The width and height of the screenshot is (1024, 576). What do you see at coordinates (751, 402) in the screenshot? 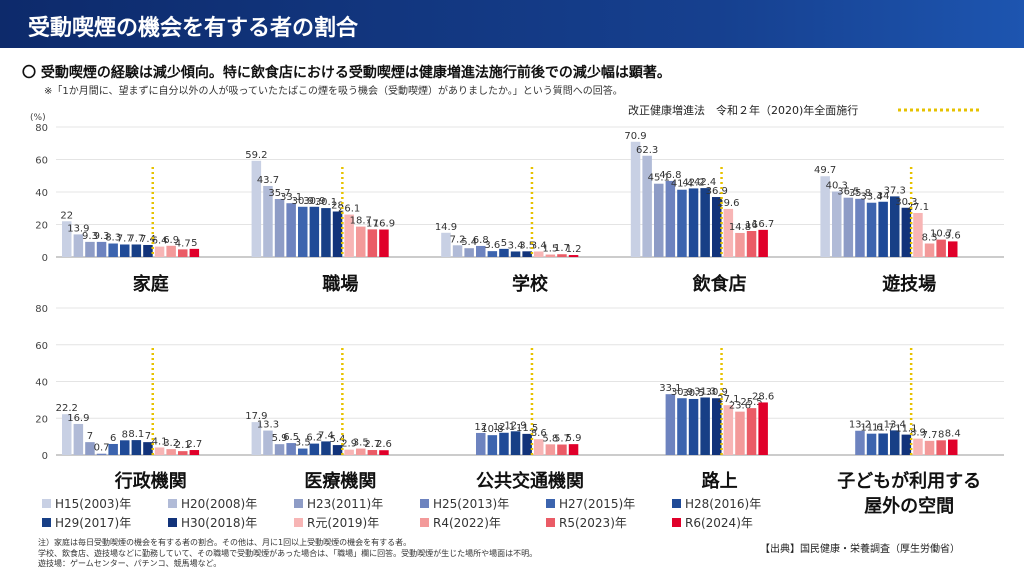
I see `data-label: 25.5` at bounding box center [751, 402].